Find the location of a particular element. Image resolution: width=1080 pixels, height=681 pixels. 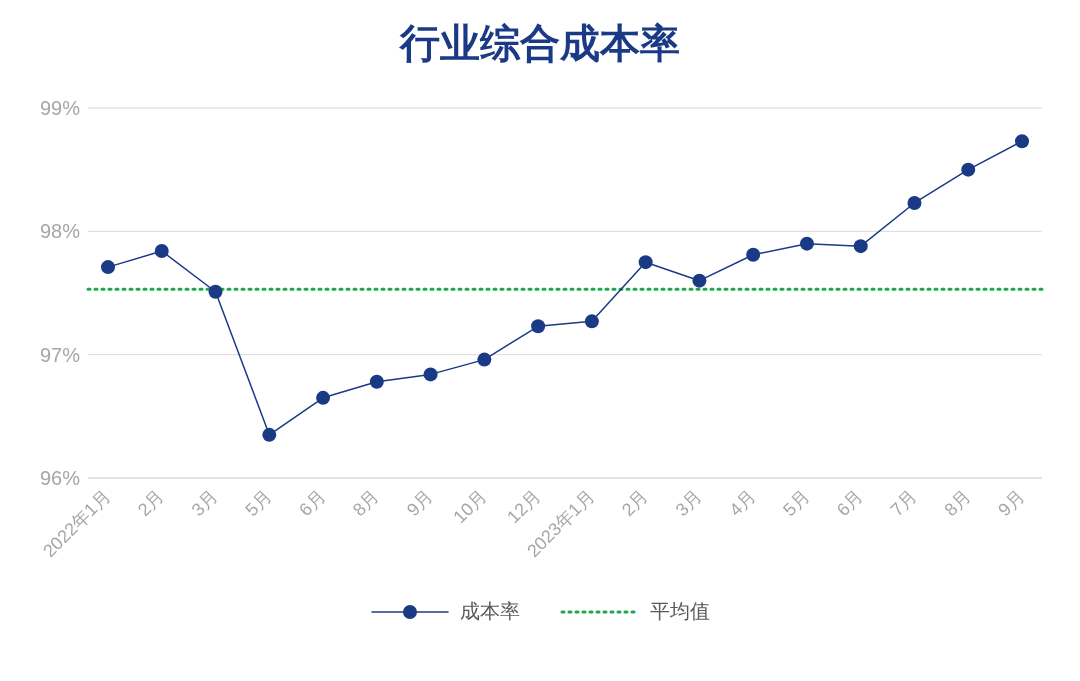

y-tick-label: 99% is located at coordinates (60, 108).